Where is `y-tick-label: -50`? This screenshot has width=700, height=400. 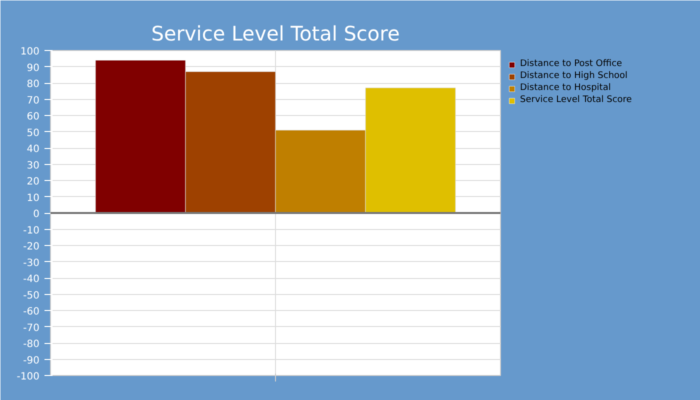 y-tick-label: -50 is located at coordinates (31, 296).